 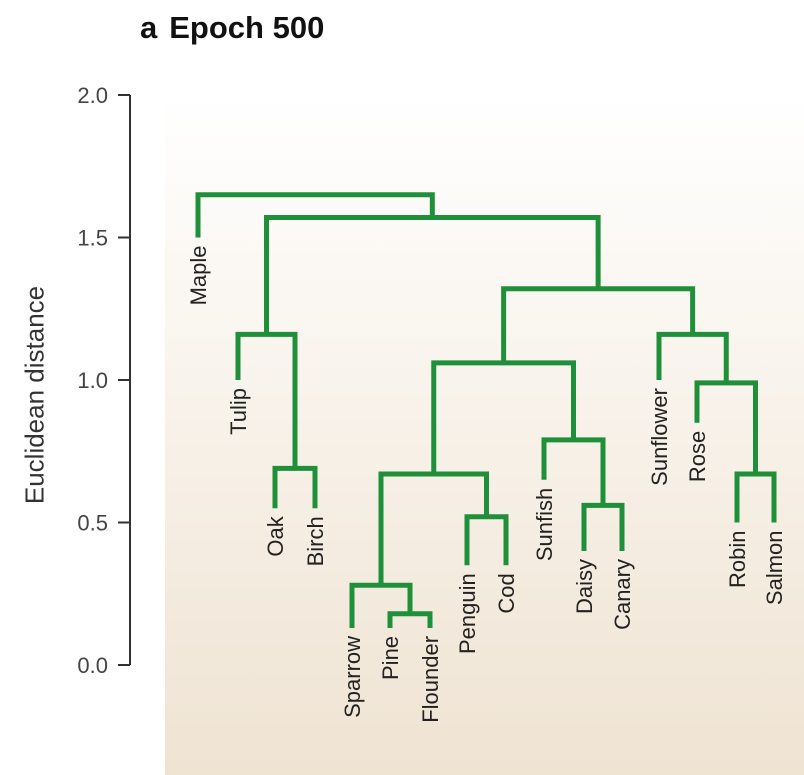 I want to click on leaf-label: Sparrow, so click(x=352, y=677).